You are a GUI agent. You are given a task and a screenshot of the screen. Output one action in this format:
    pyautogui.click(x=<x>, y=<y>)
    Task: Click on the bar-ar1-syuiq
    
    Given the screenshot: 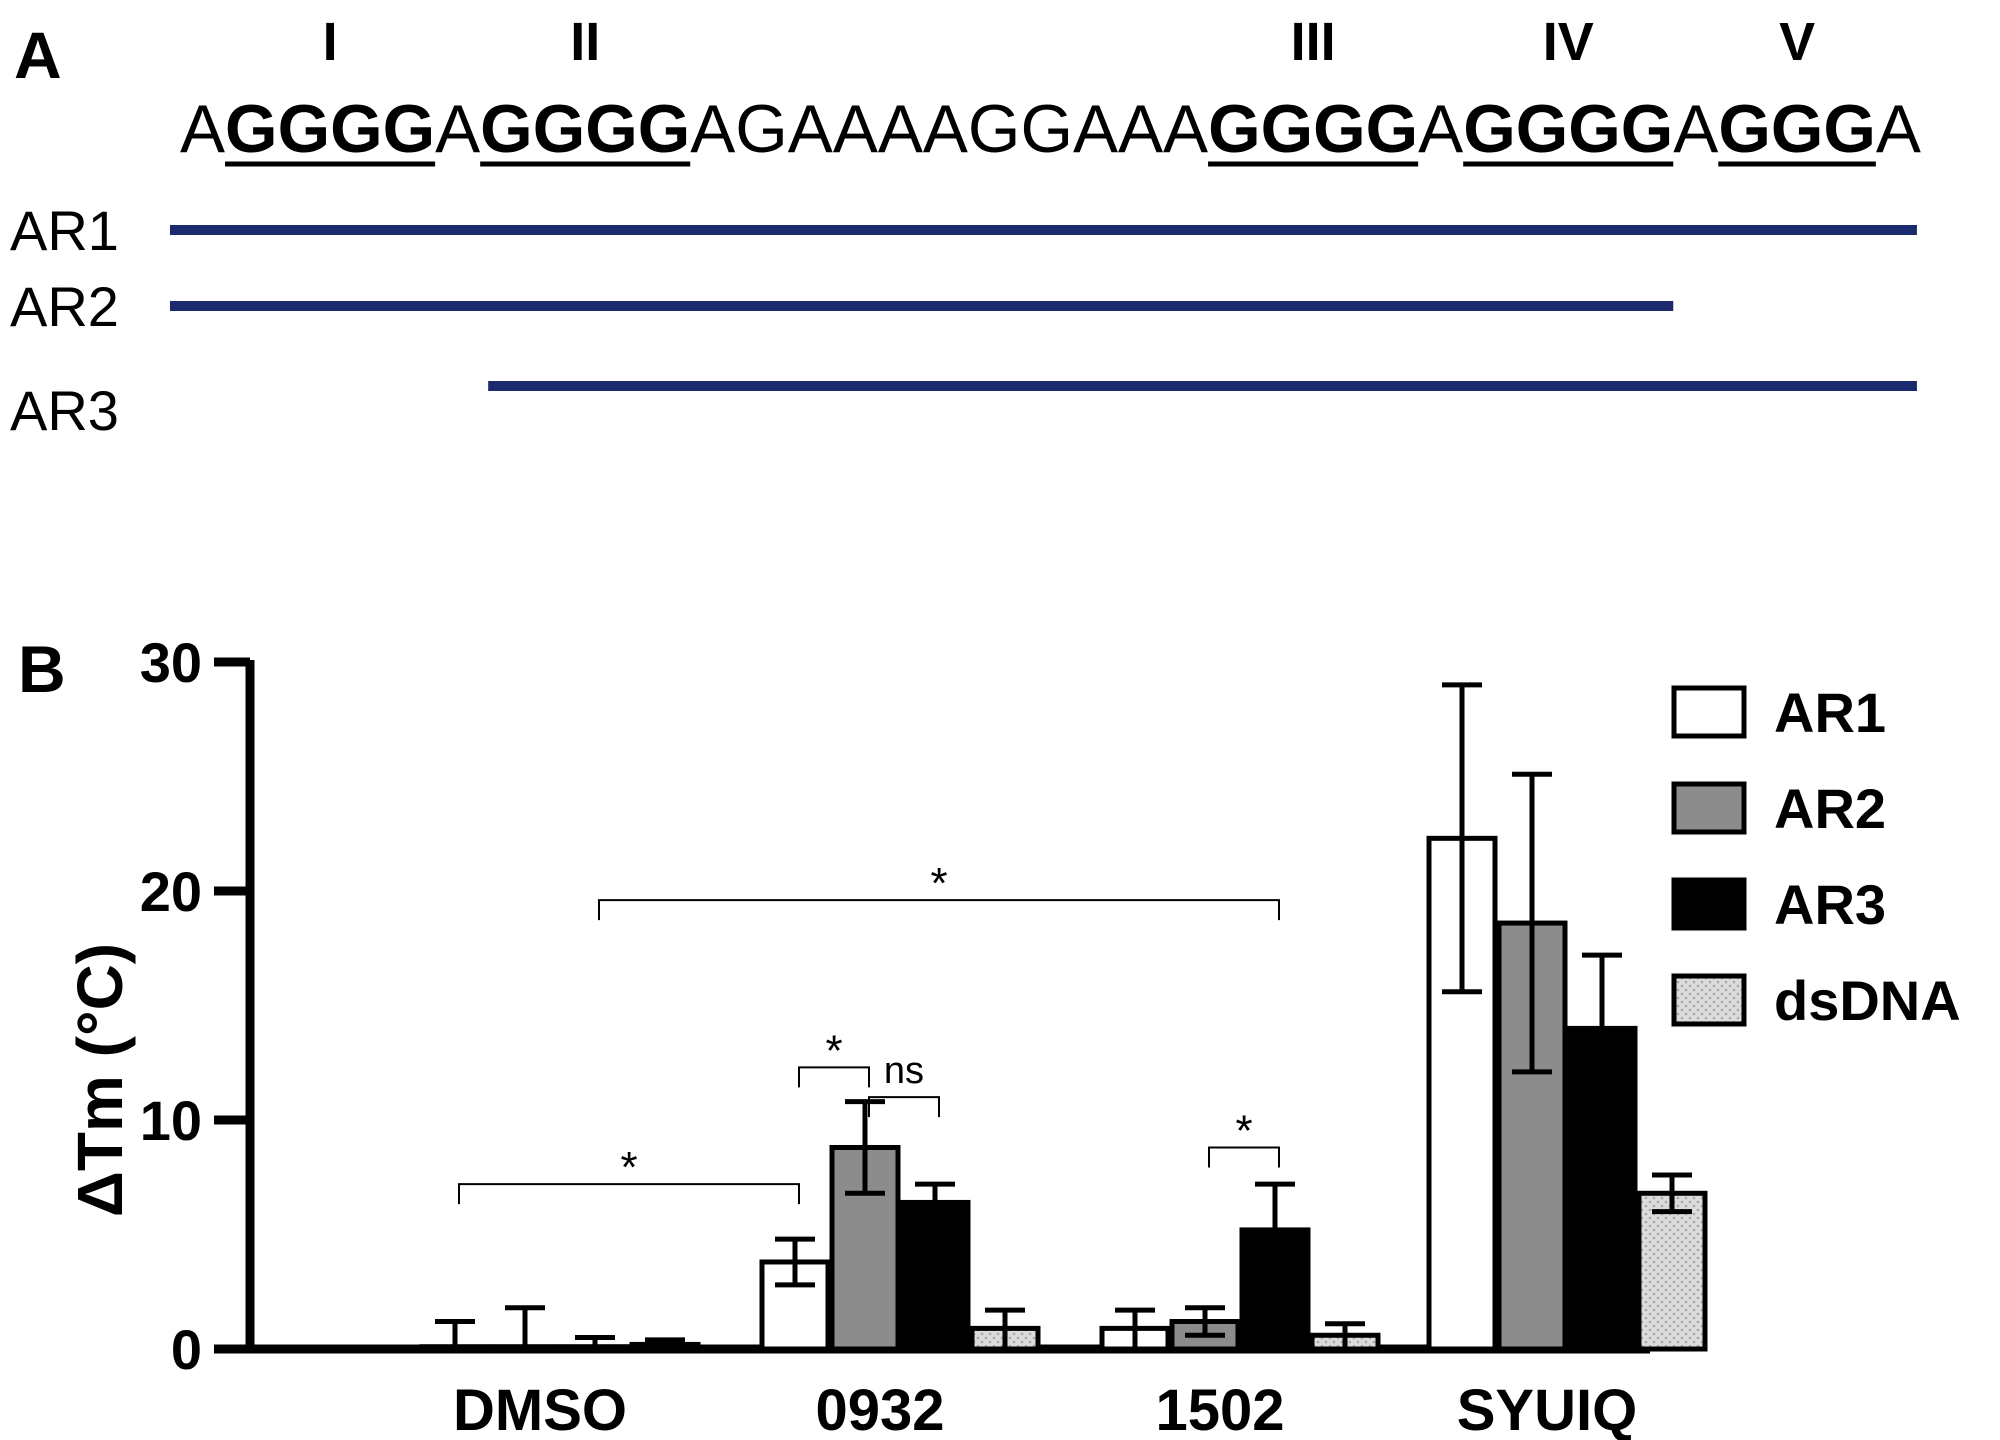 What is the action you would take?
    pyautogui.click(x=1462, y=1093)
    